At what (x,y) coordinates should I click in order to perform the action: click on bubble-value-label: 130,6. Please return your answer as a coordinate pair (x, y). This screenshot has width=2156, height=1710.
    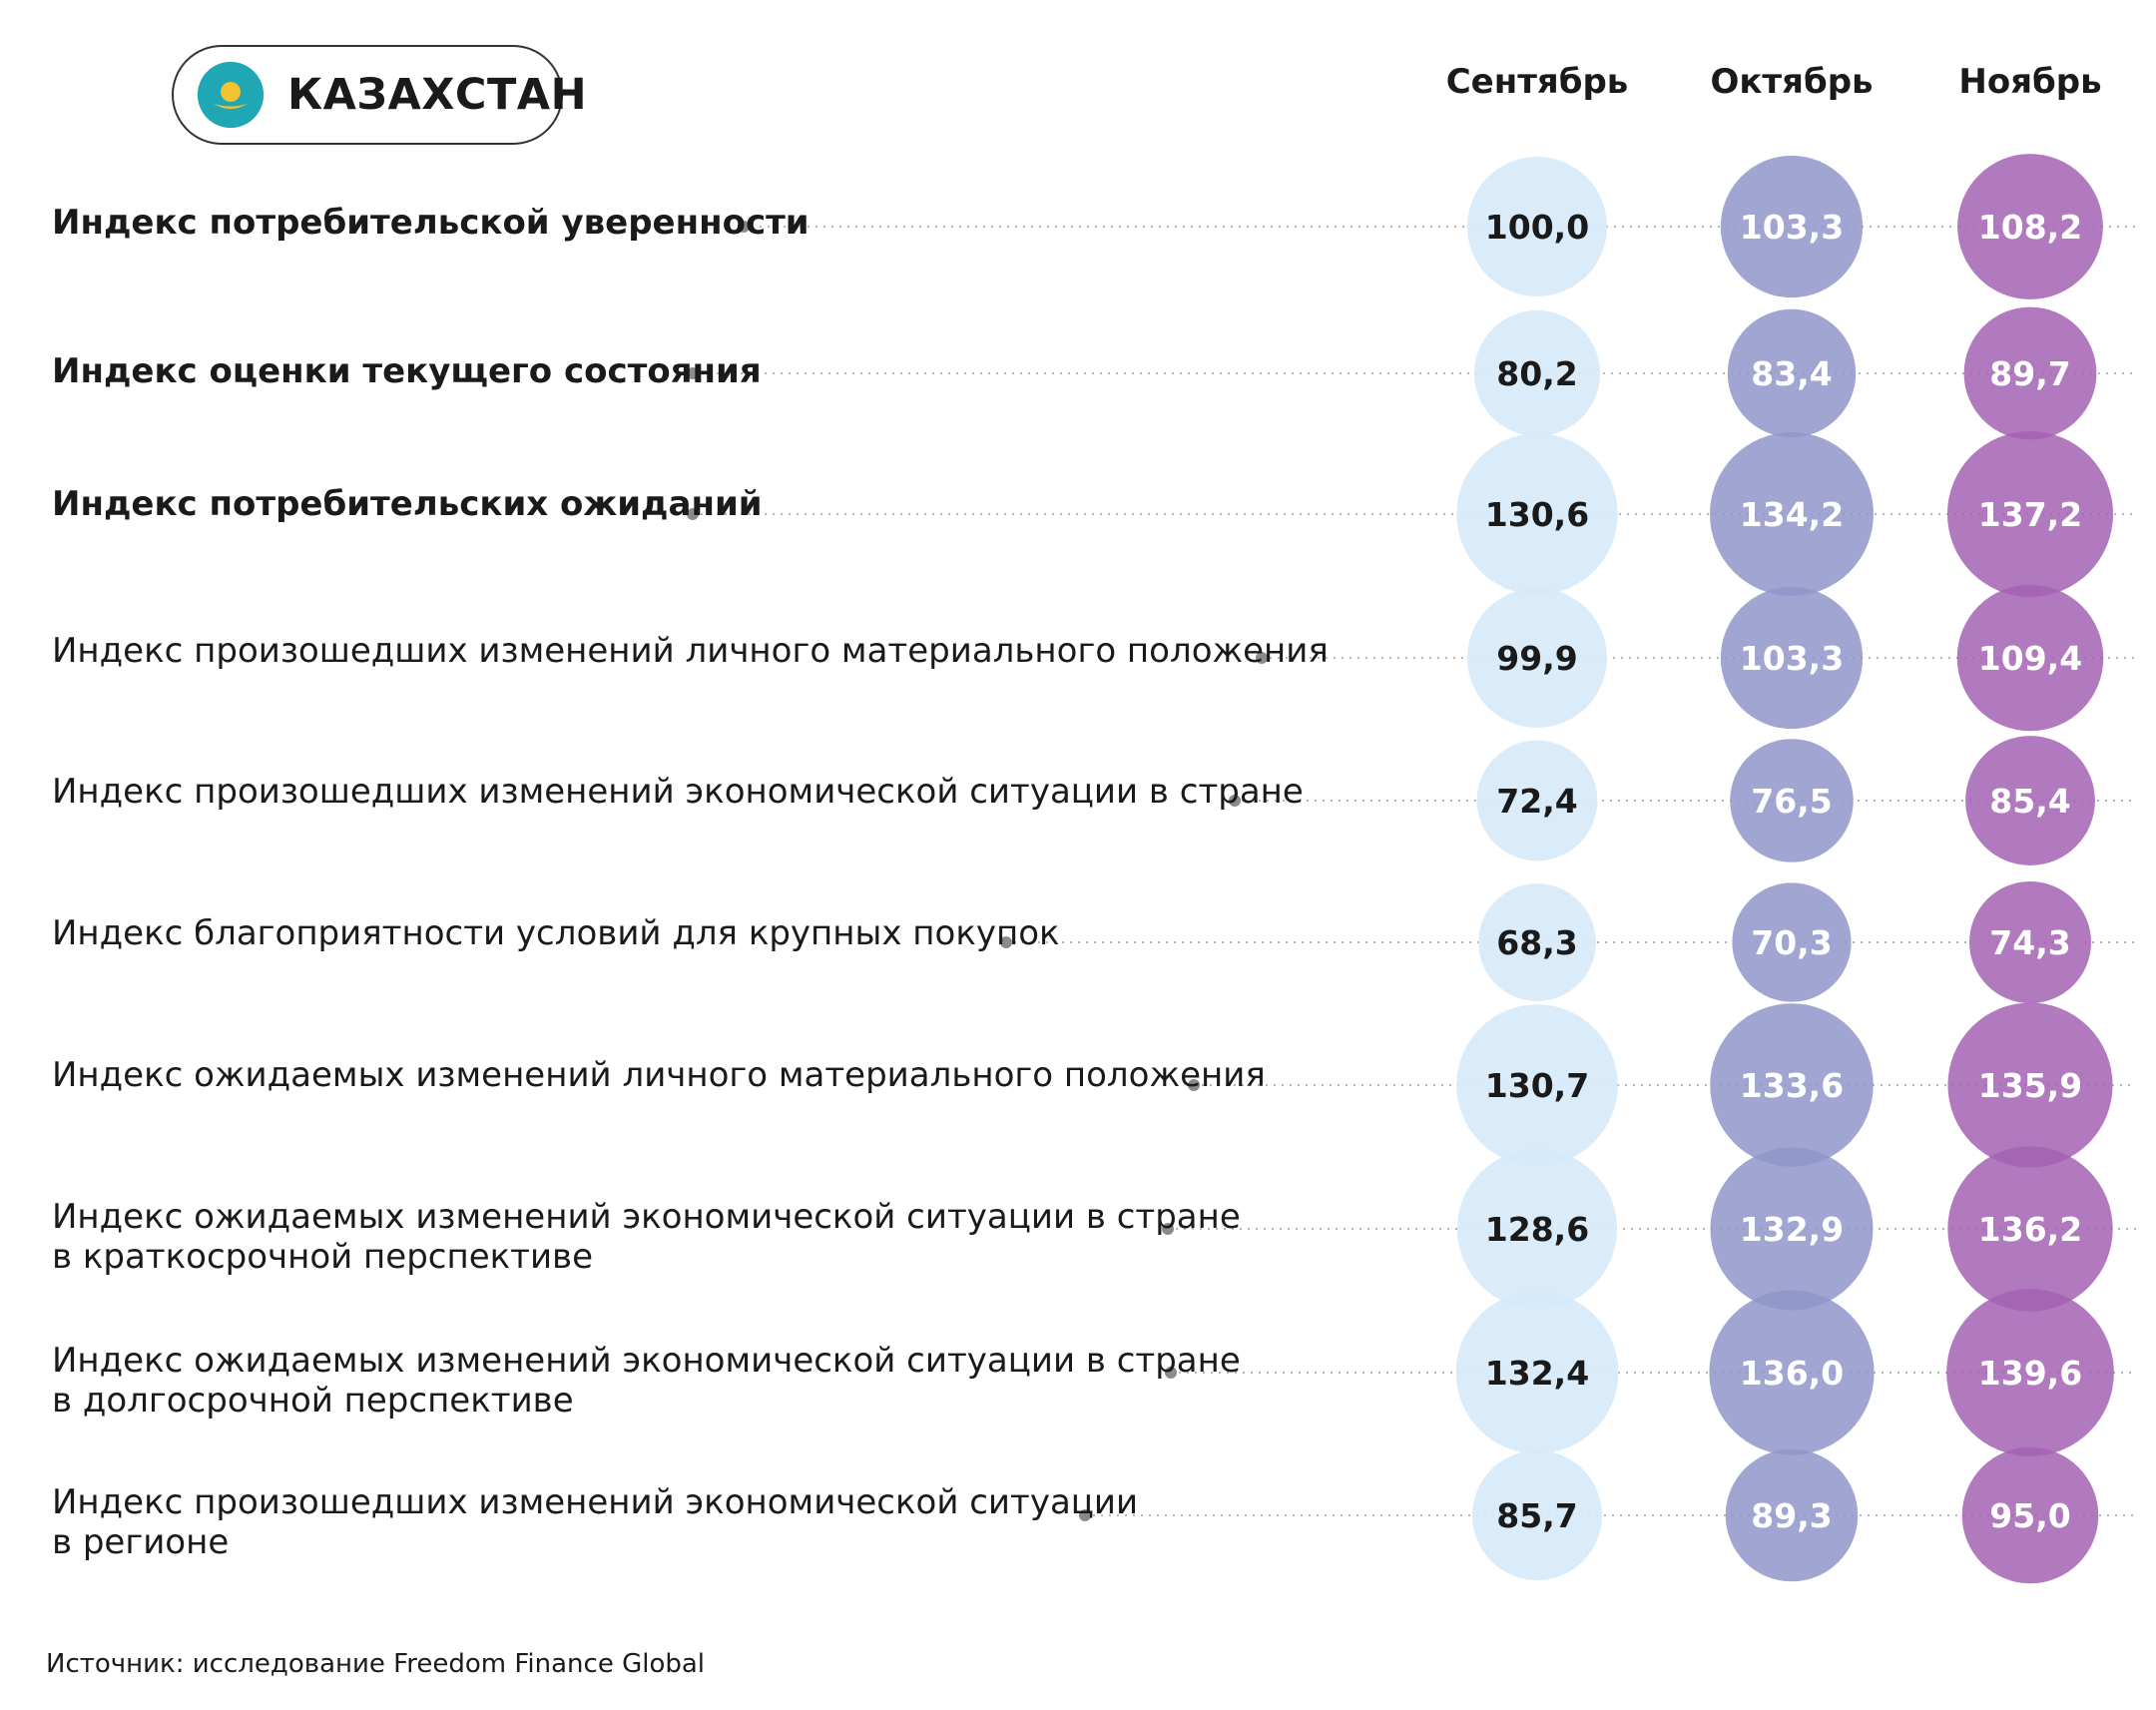
    Looking at the image, I should click on (1537, 515).